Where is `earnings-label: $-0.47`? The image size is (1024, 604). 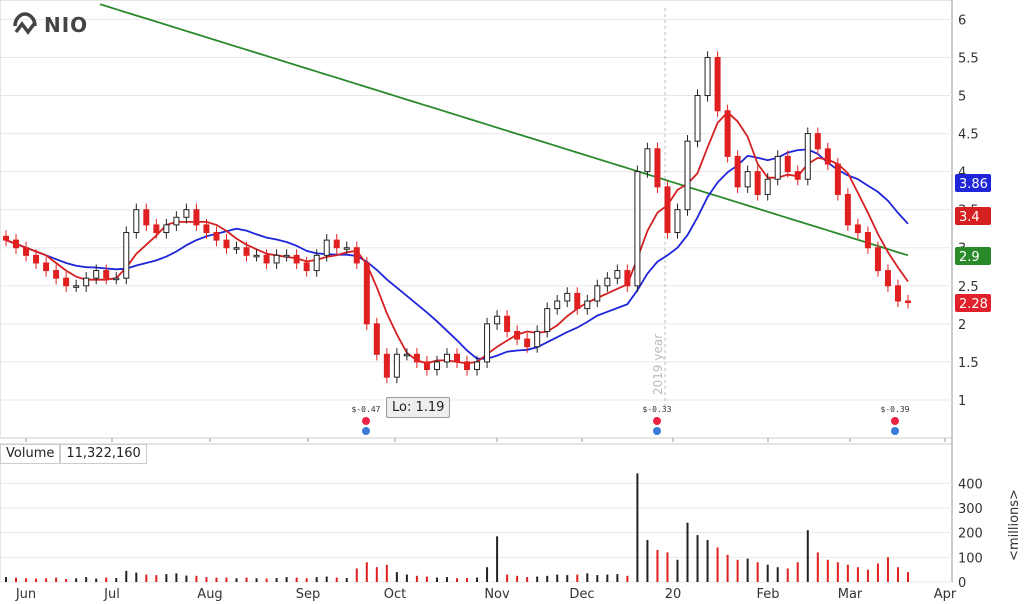
earnings-label: $-0.47 is located at coordinates (366, 409).